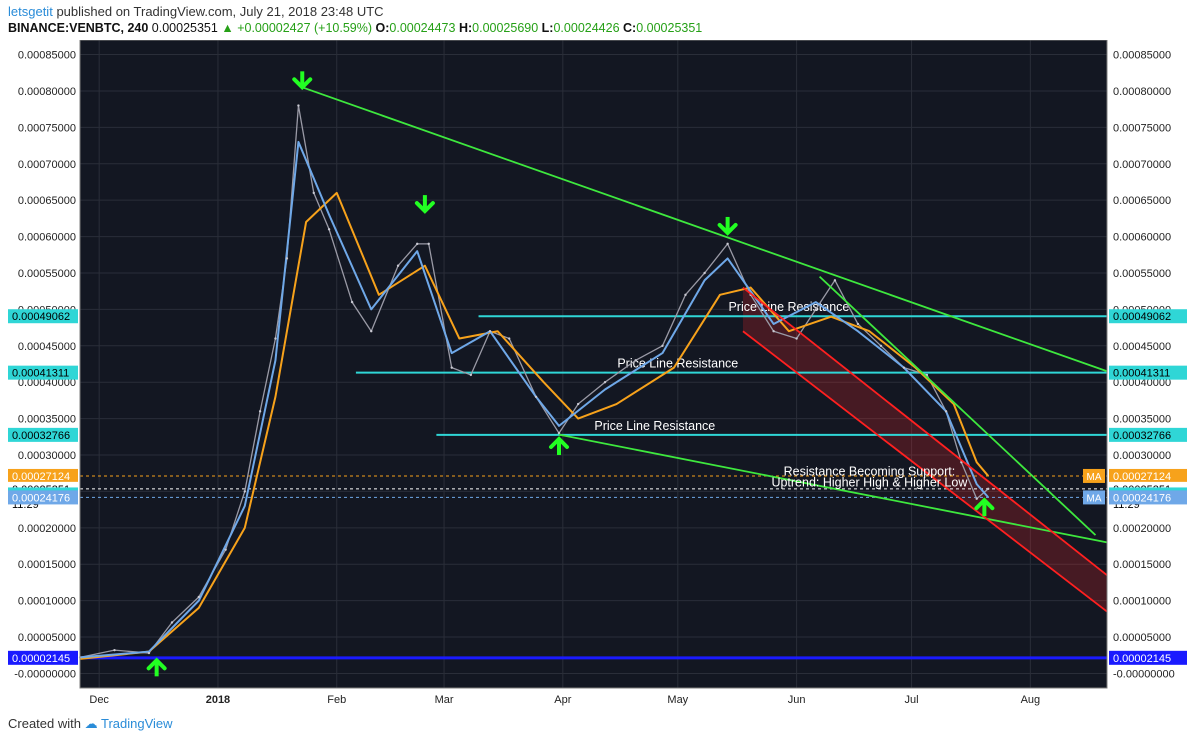 The image size is (1188, 743). I want to click on x-tick-label: Apr, so click(562, 700).